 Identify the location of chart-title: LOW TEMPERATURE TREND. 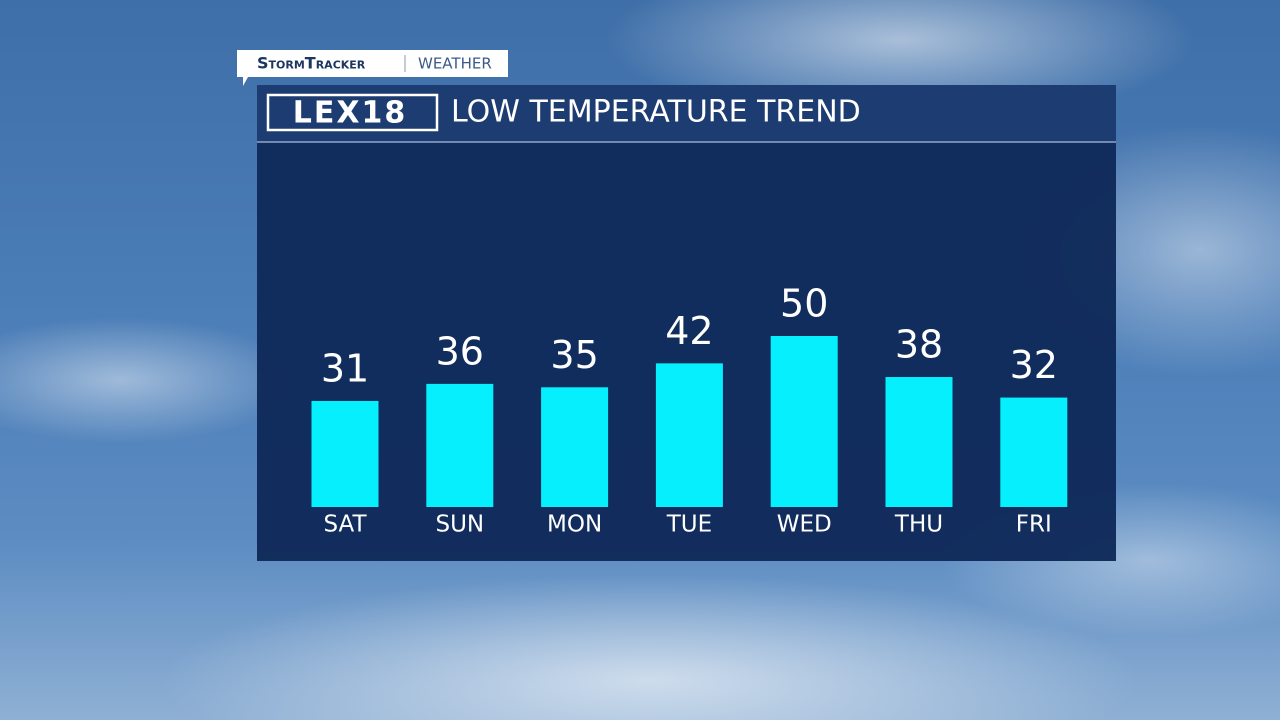
(656, 112).